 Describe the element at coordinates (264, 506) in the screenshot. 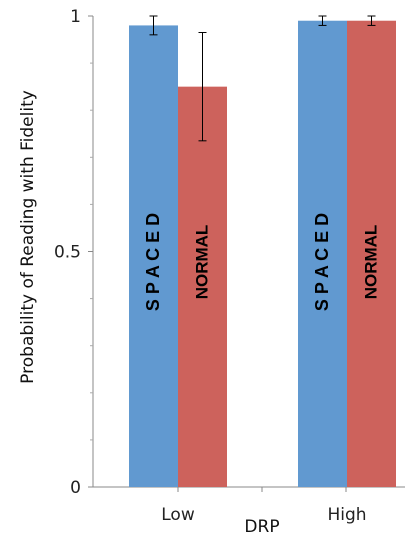

I see `x-ticks: Low High` at that location.